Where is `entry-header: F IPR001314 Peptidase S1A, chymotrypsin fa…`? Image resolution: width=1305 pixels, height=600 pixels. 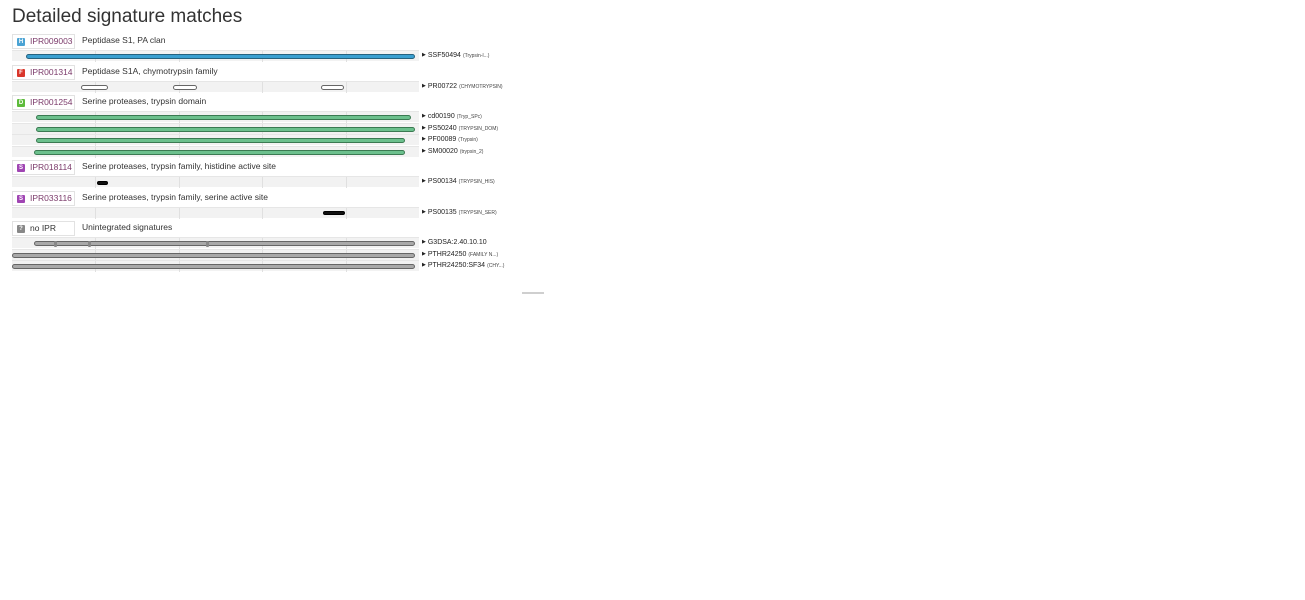 entry-header: F IPR001314 Peptidase S1A, chymotrypsin fa… is located at coordinates (292, 72).